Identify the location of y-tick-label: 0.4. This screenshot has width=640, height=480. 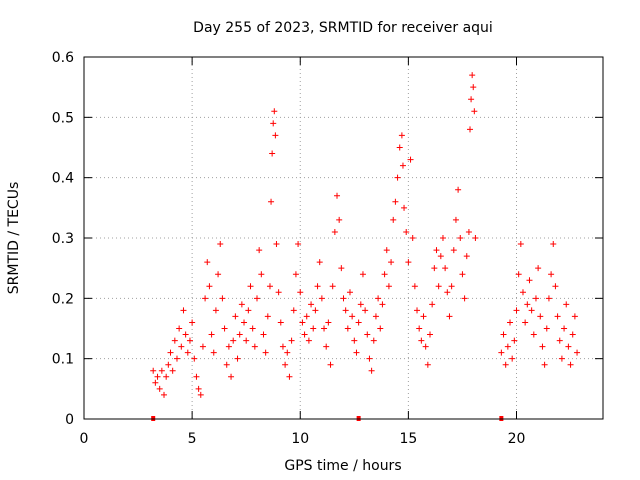
(63, 179).